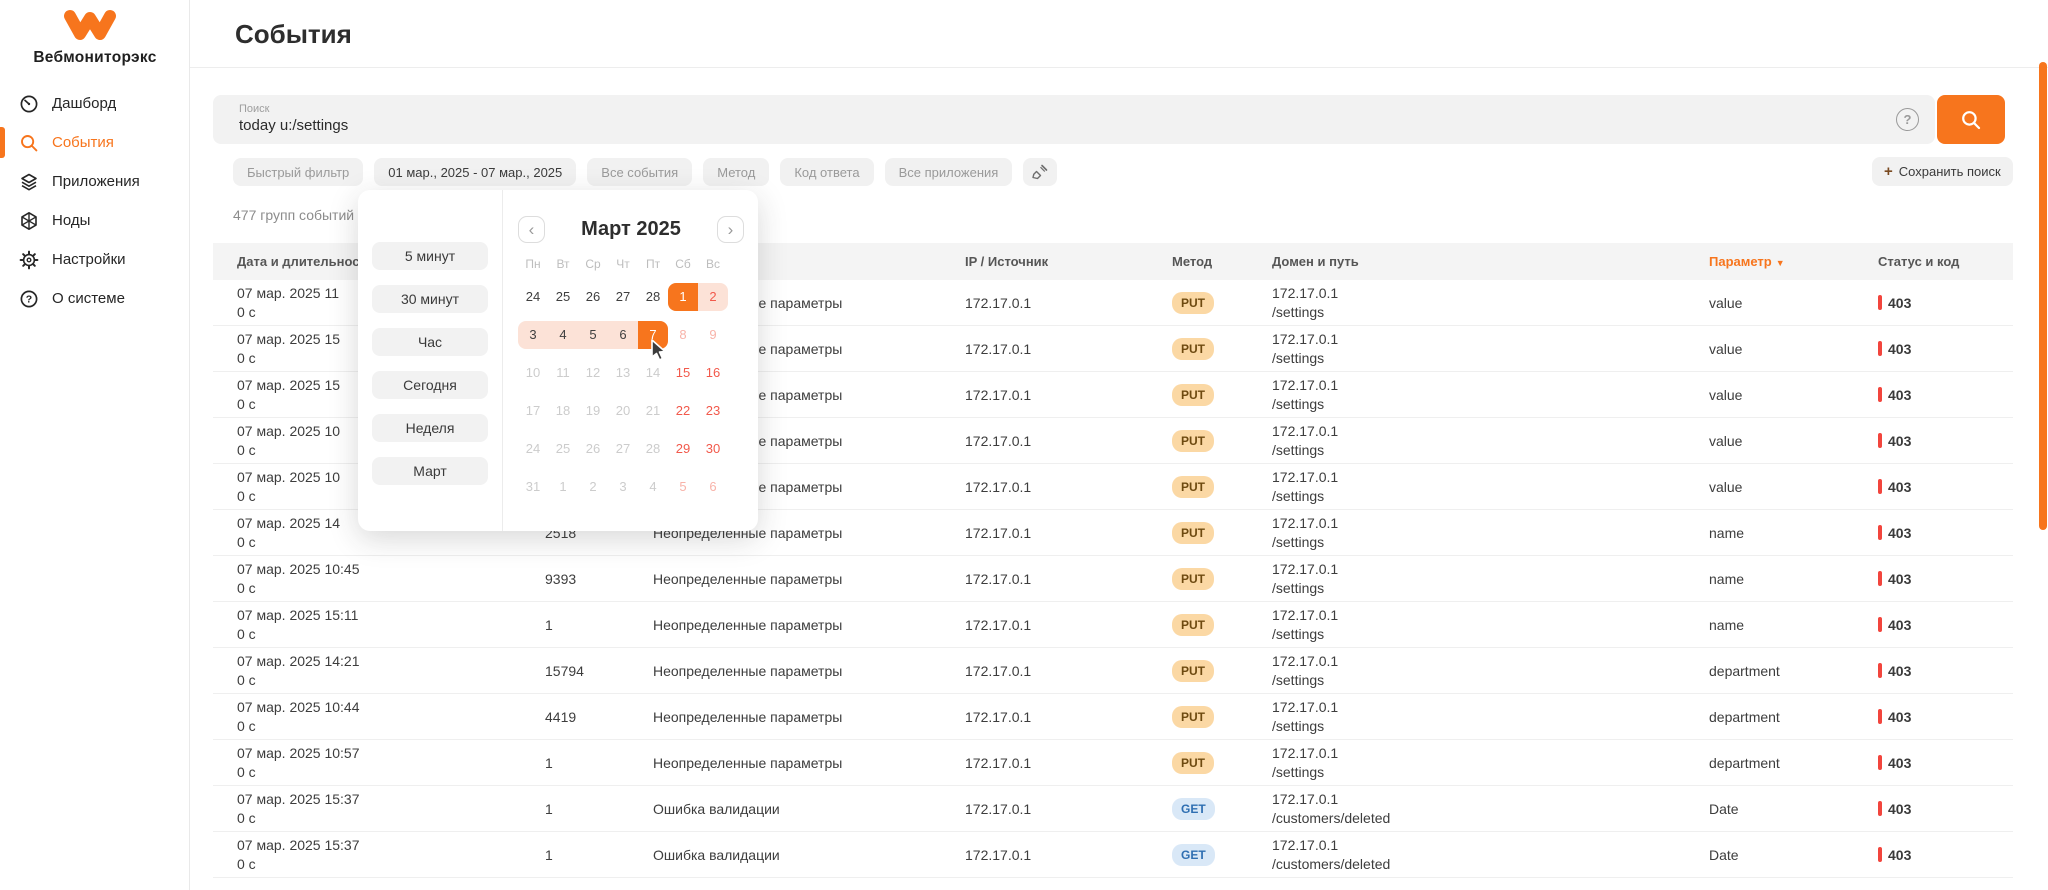  Describe the element at coordinates (593, 410) in the screenshot. I see `calendar-day: 19` at that location.